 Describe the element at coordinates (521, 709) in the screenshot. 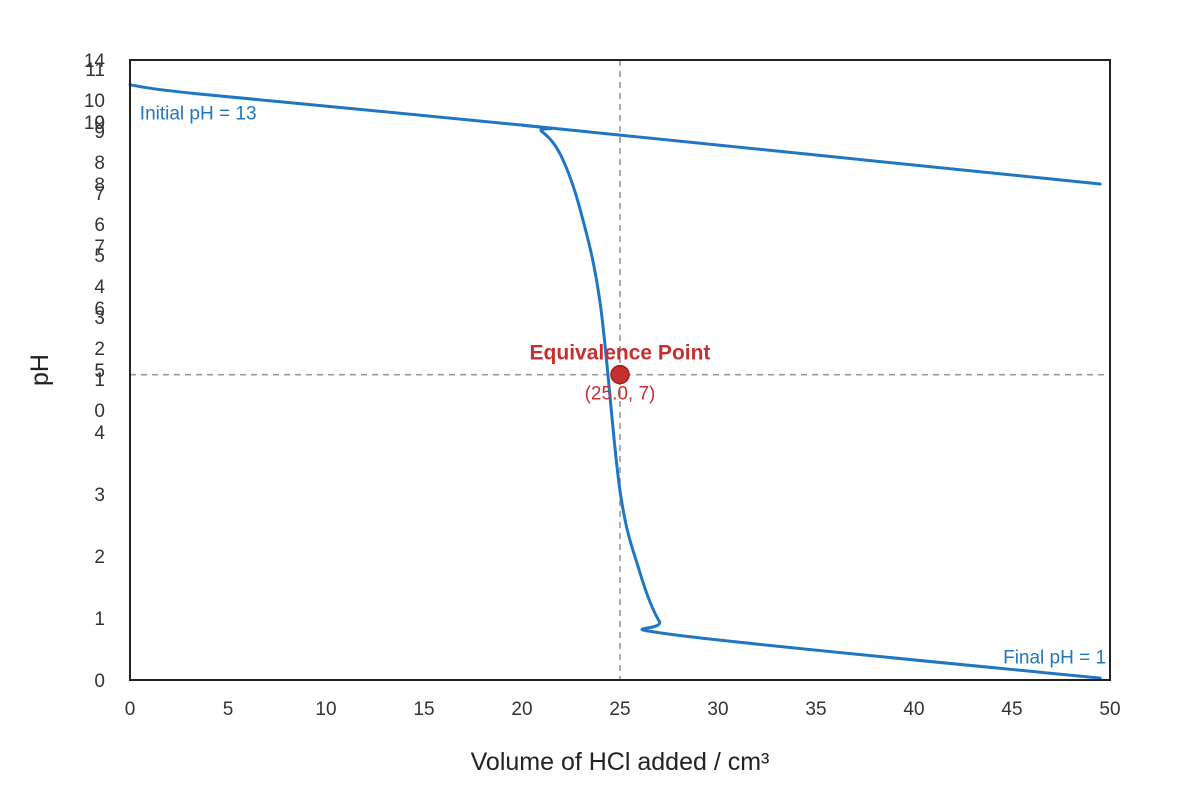

I see `x-tick-label: 20` at that location.